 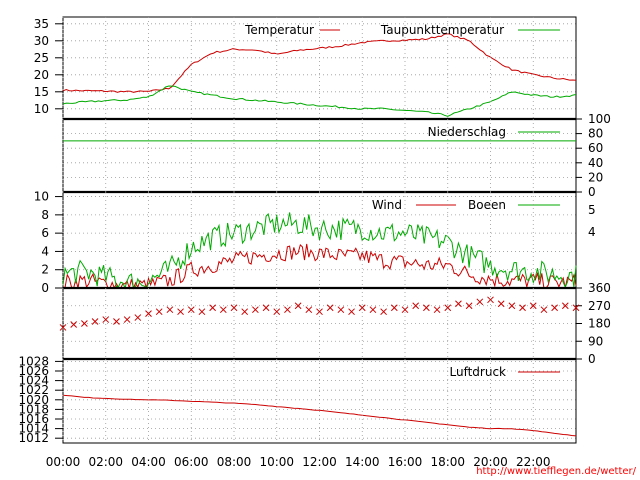 What do you see at coordinates (45, 251) in the screenshot?
I see `wind-tick-label: 4` at bounding box center [45, 251].